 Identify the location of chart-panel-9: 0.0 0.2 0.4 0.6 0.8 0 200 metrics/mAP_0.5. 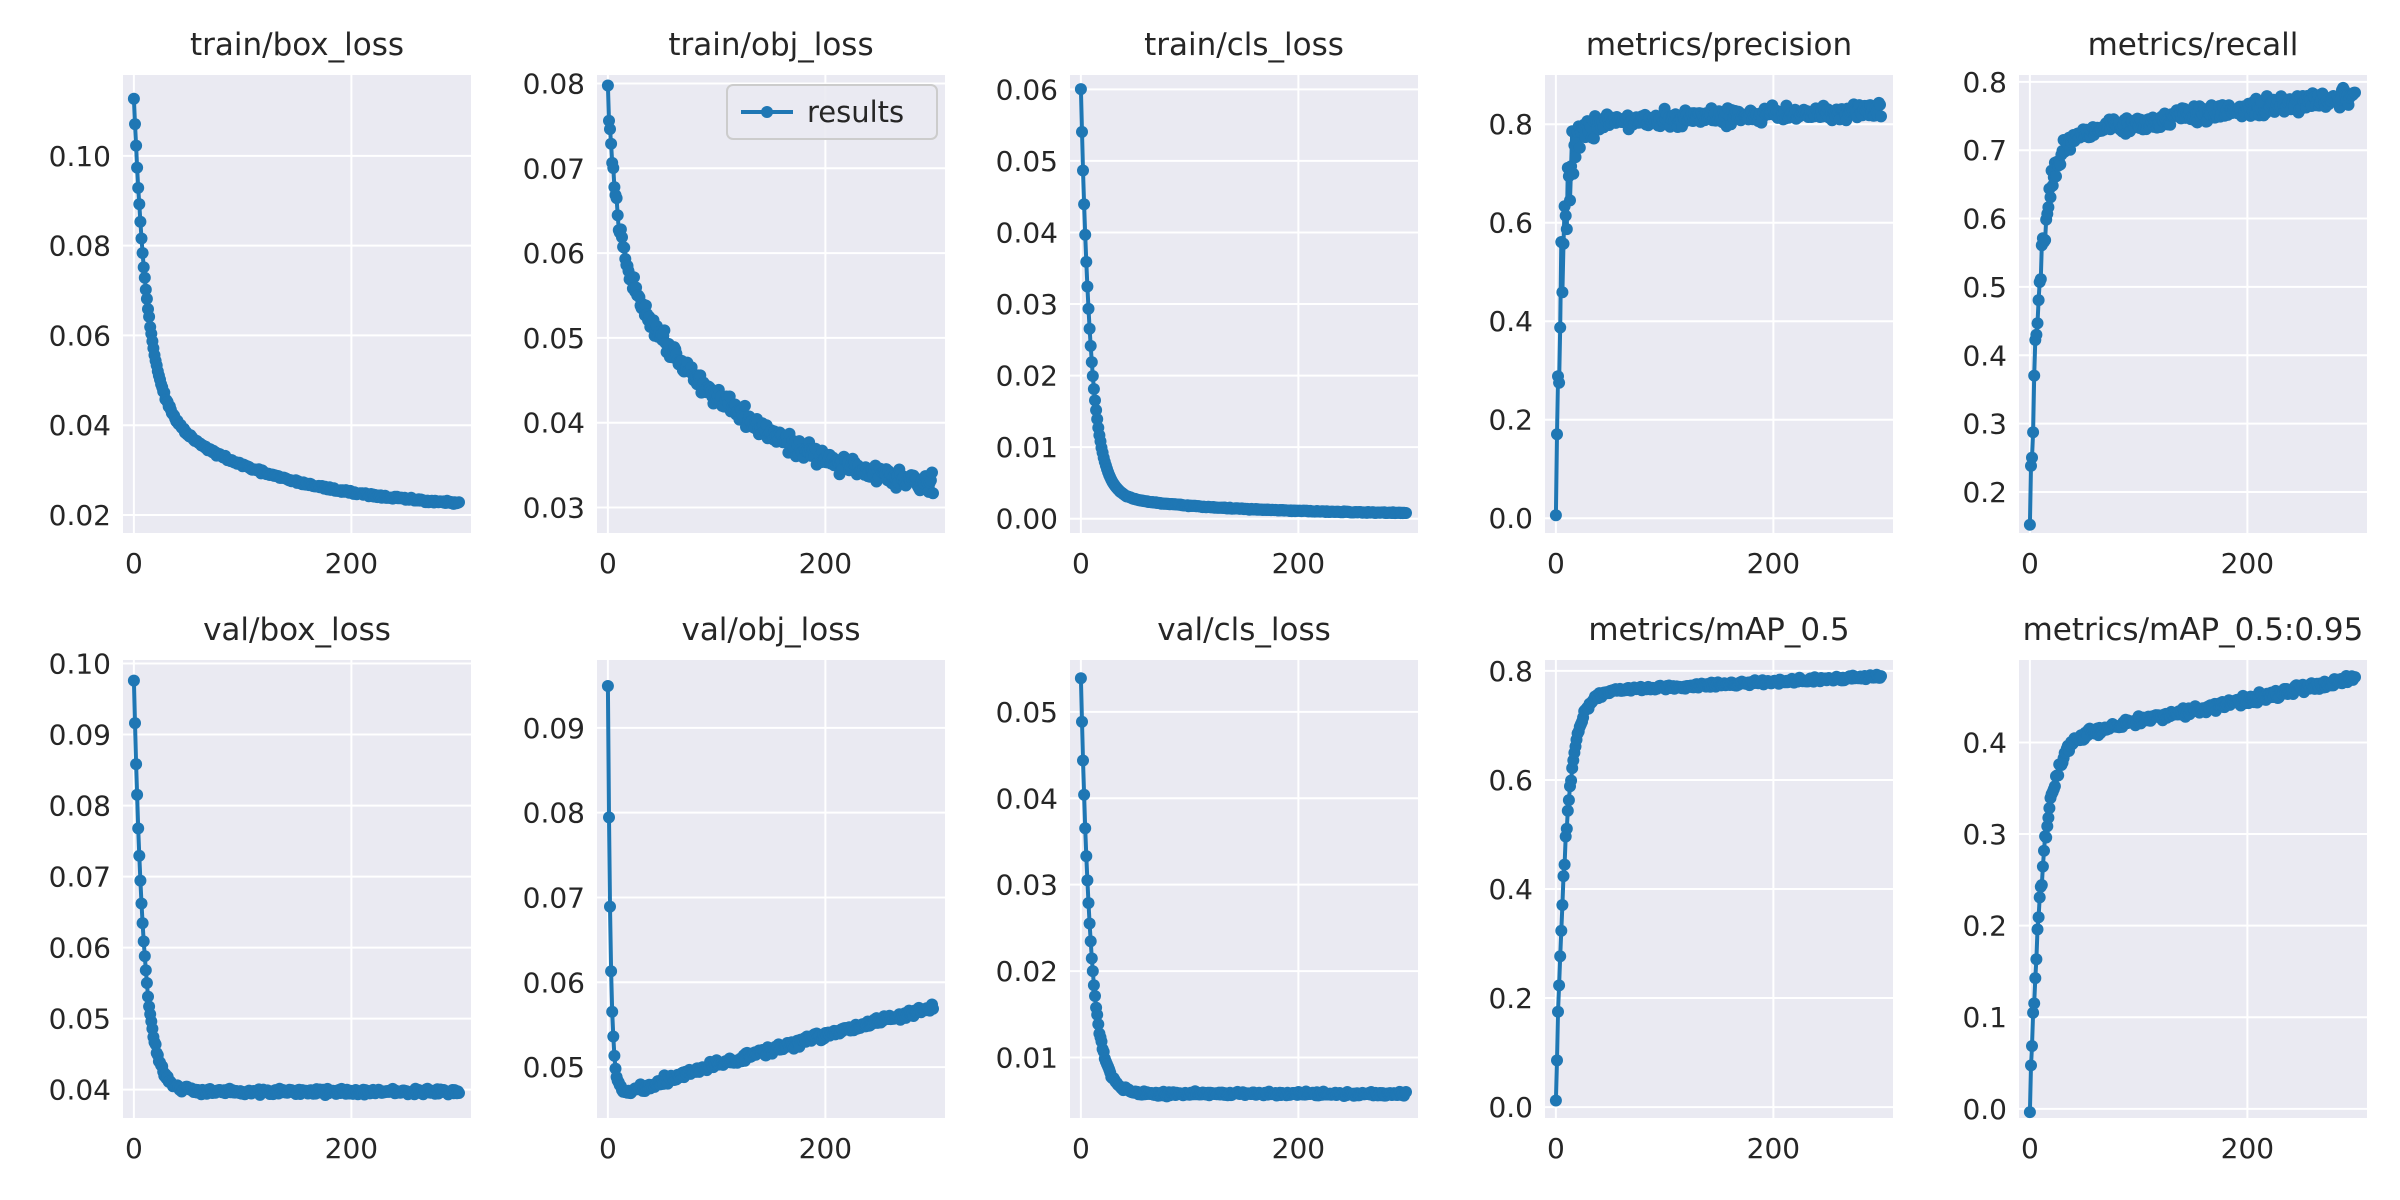
(1690, 888).